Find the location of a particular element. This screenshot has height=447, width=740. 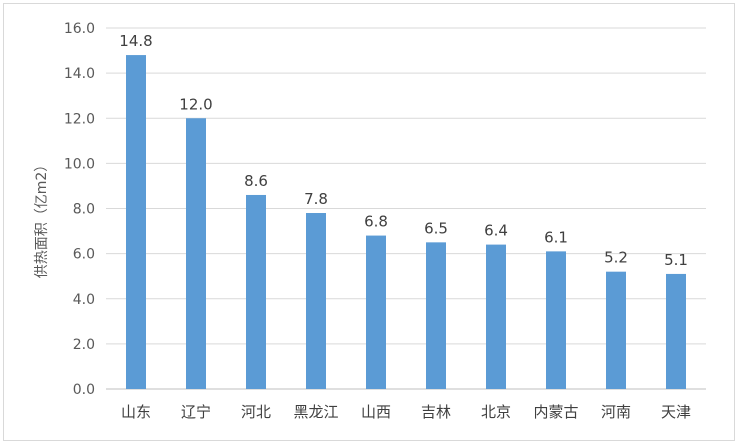

data-label: 6.1 is located at coordinates (556, 237).